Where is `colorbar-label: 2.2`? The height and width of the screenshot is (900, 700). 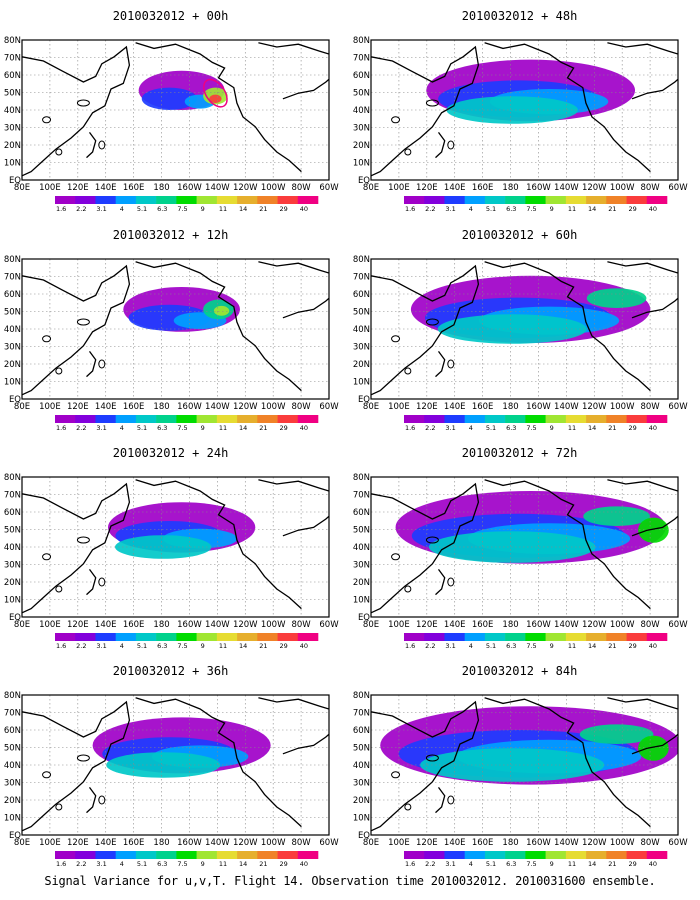
colorbar-label: 2.2 is located at coordinates (81, 428).